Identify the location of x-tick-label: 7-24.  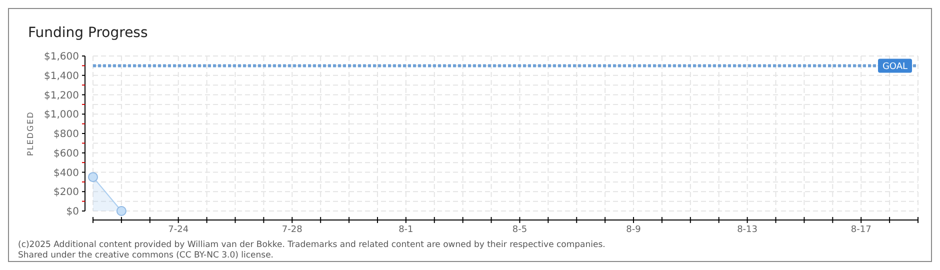
(178, 230).